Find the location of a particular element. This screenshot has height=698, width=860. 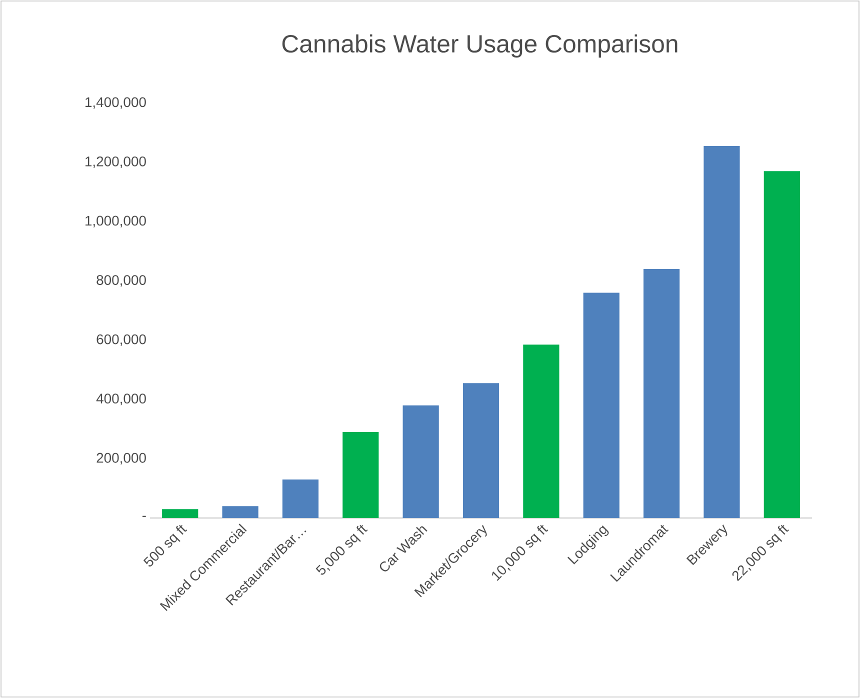

y-tick-label: 200,000 is located at coordinates (121, 458).